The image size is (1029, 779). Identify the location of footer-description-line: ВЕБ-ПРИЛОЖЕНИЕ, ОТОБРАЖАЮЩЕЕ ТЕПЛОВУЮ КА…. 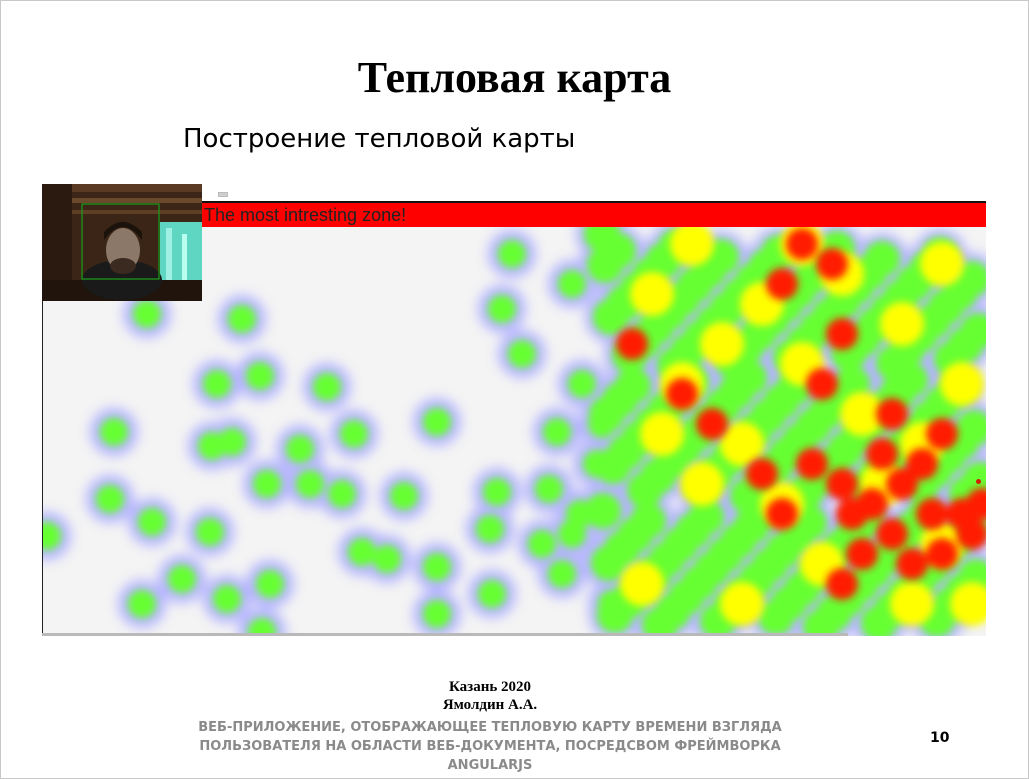
(490, 727).